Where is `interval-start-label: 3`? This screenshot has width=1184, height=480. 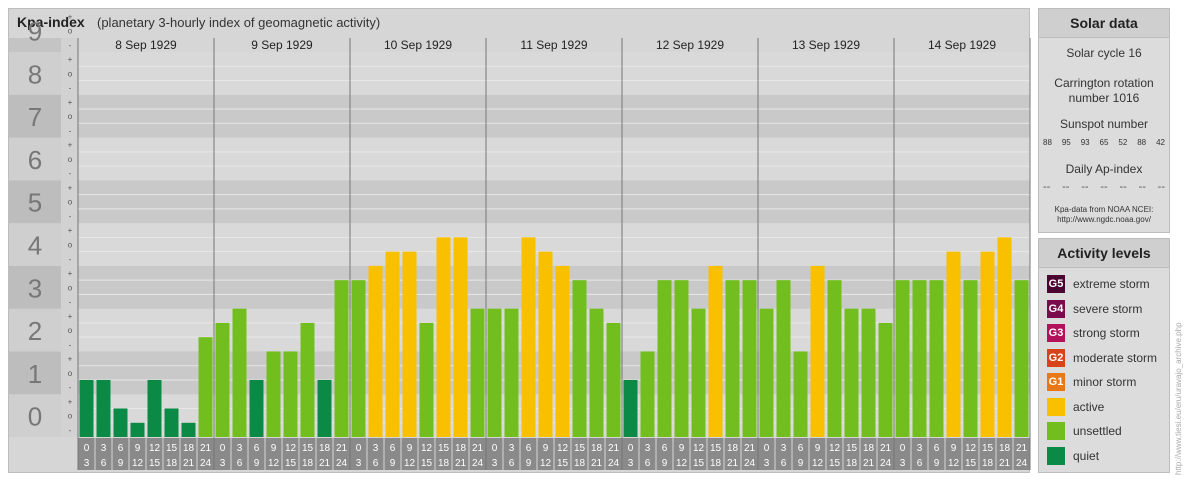 interval-start-label: 3 is located at coordinates (512, 448).